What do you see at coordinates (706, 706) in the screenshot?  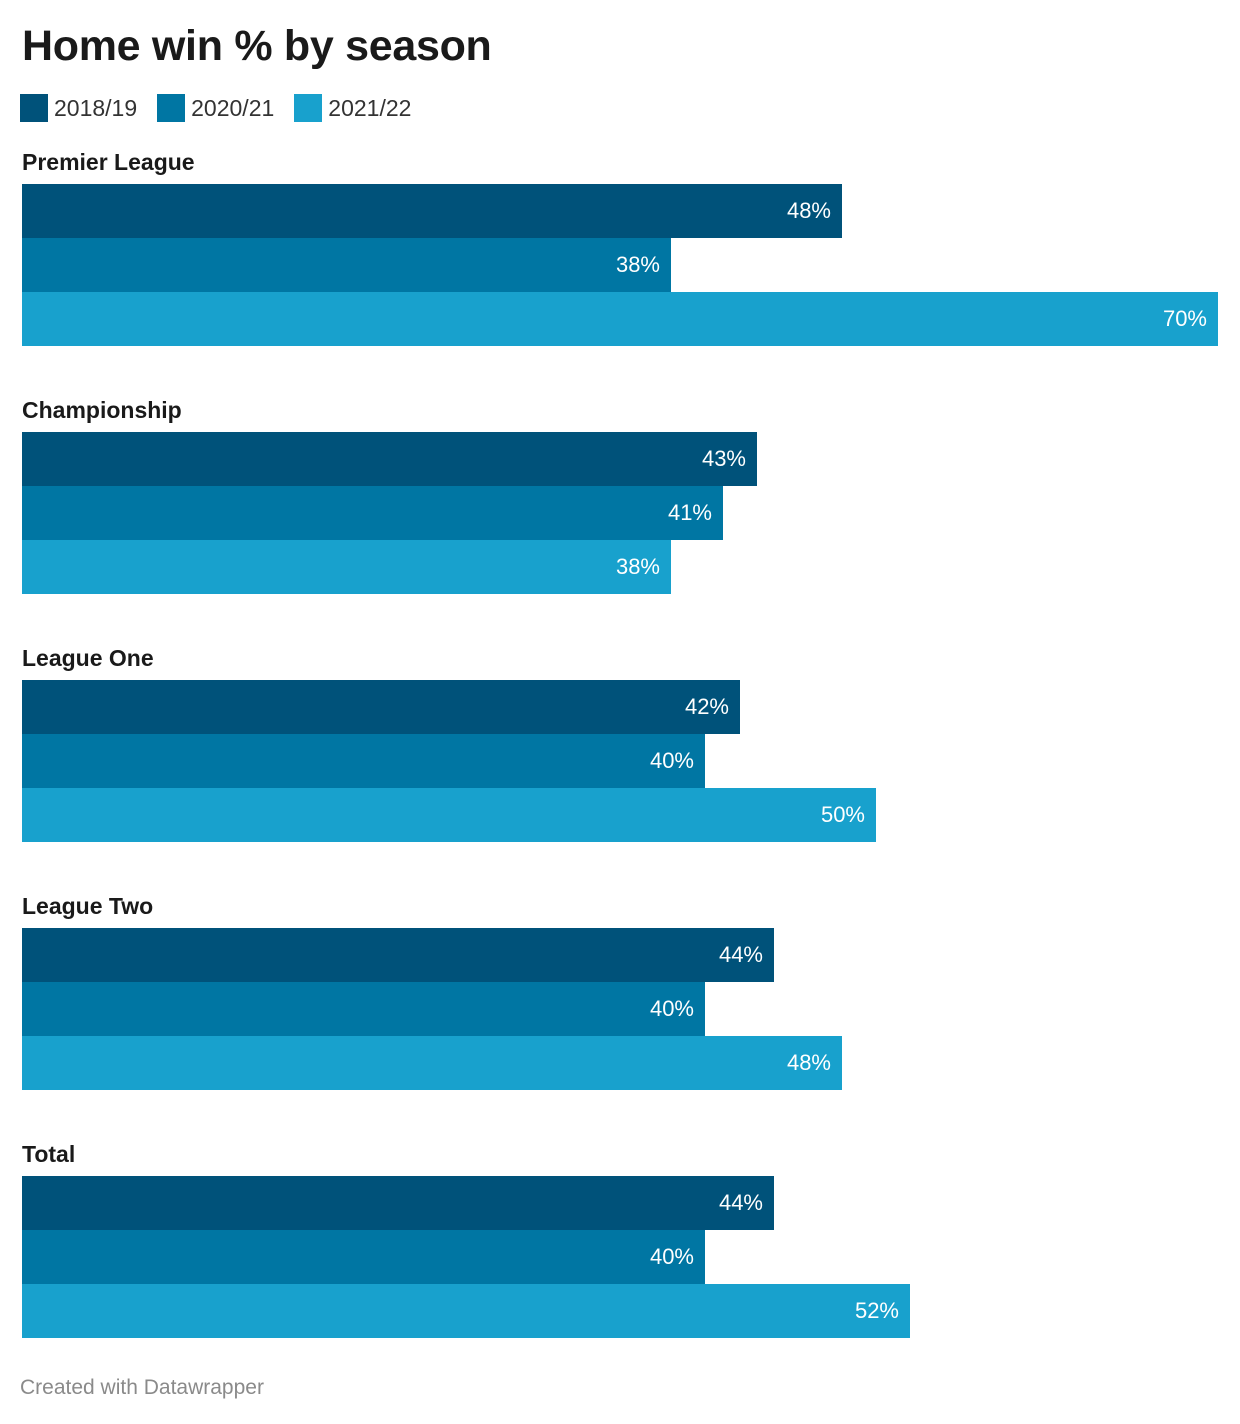 I see `bar-value-label: 42%` at bounding box center [706, 706].